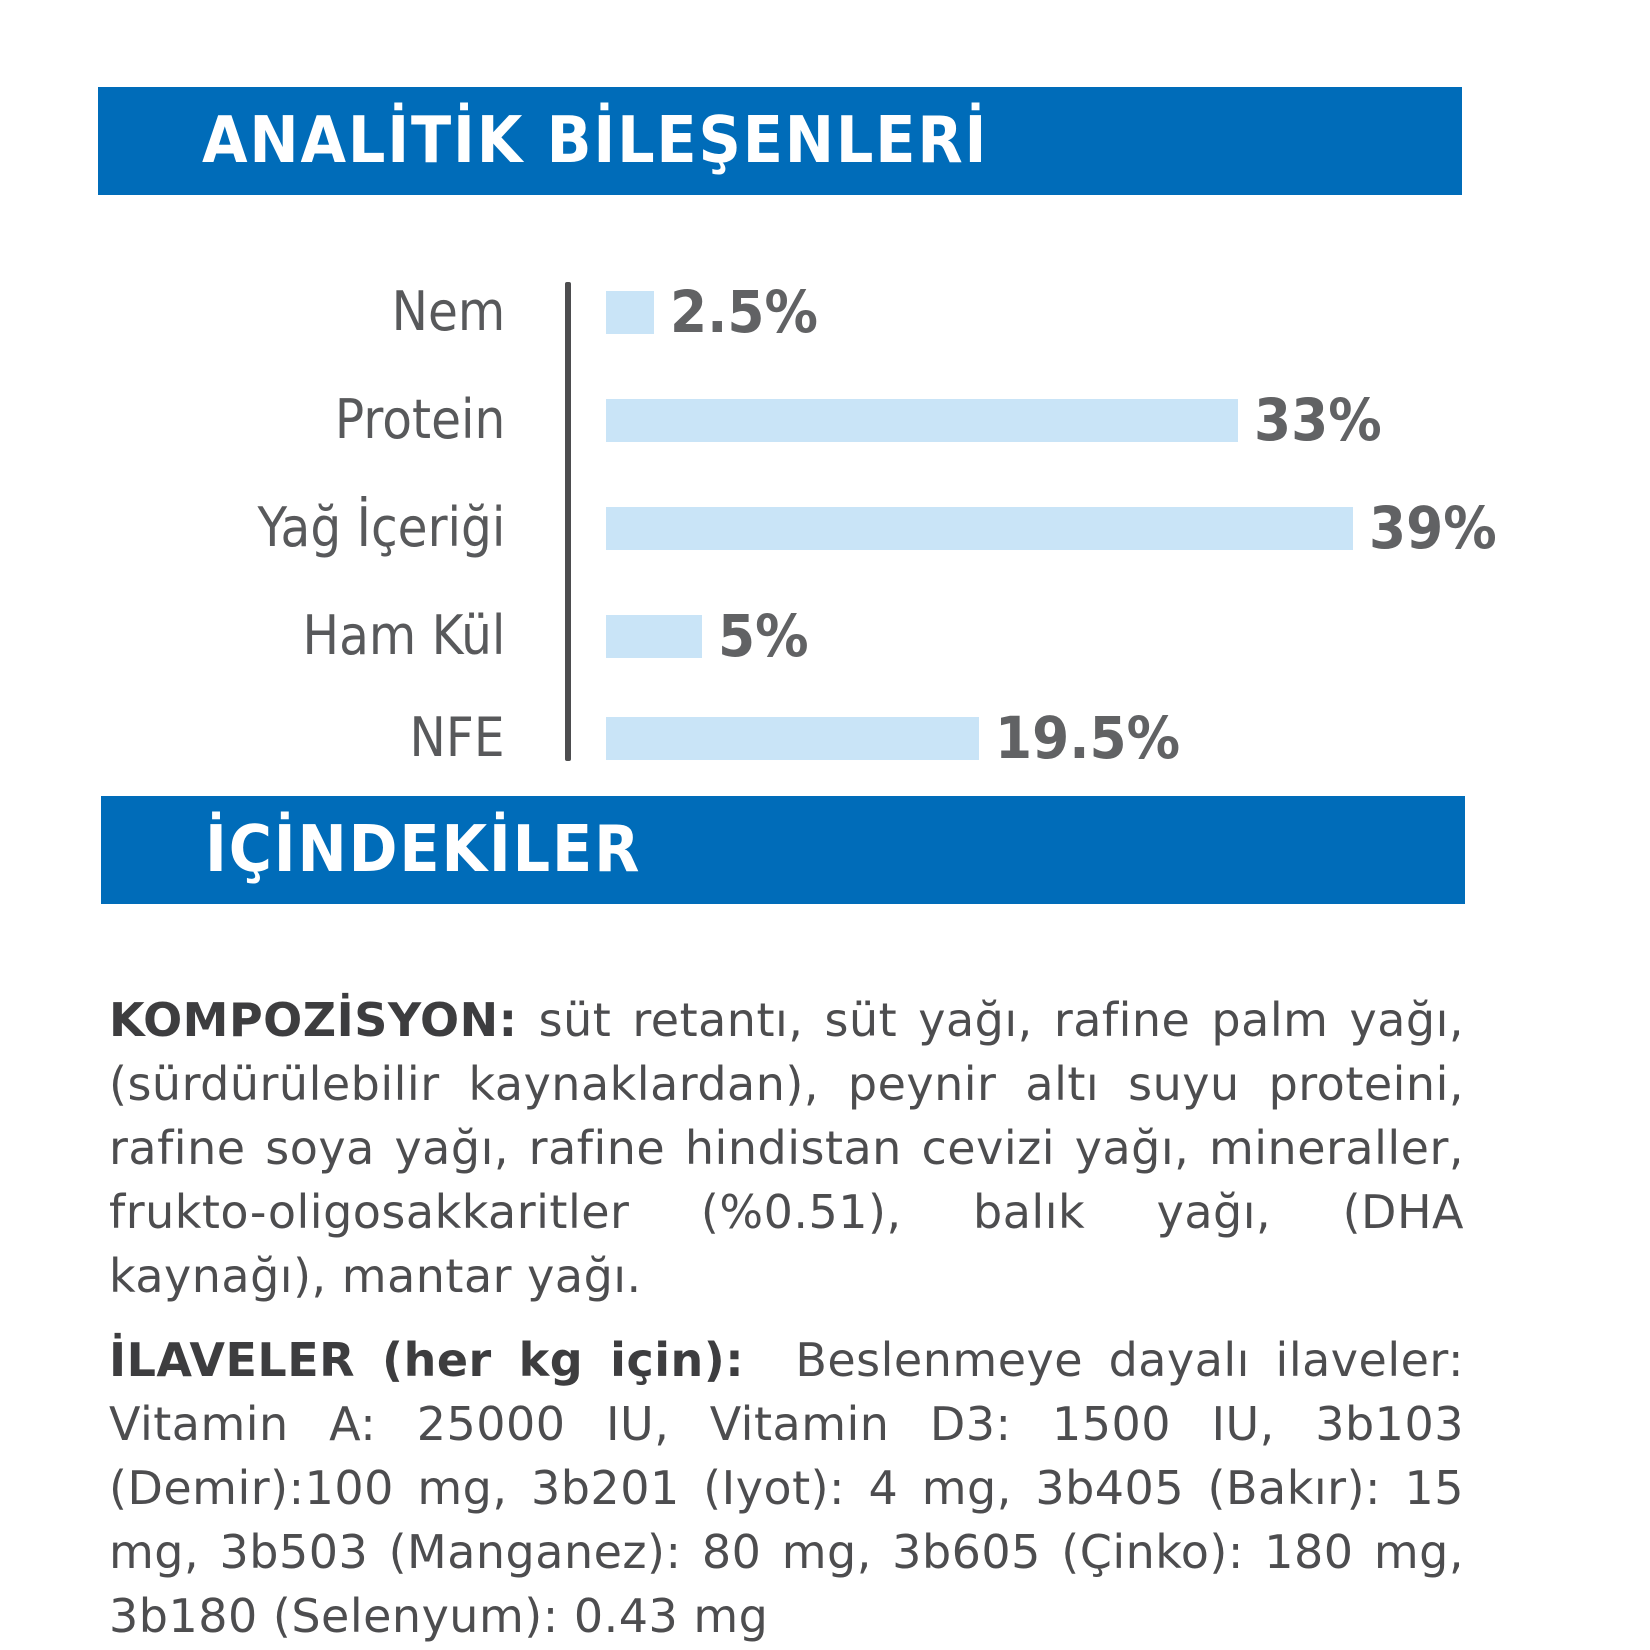  Describe the element at coordinates (825, 312) in the screenshot. I see `chart-row: Nem 2.5%` at that location.